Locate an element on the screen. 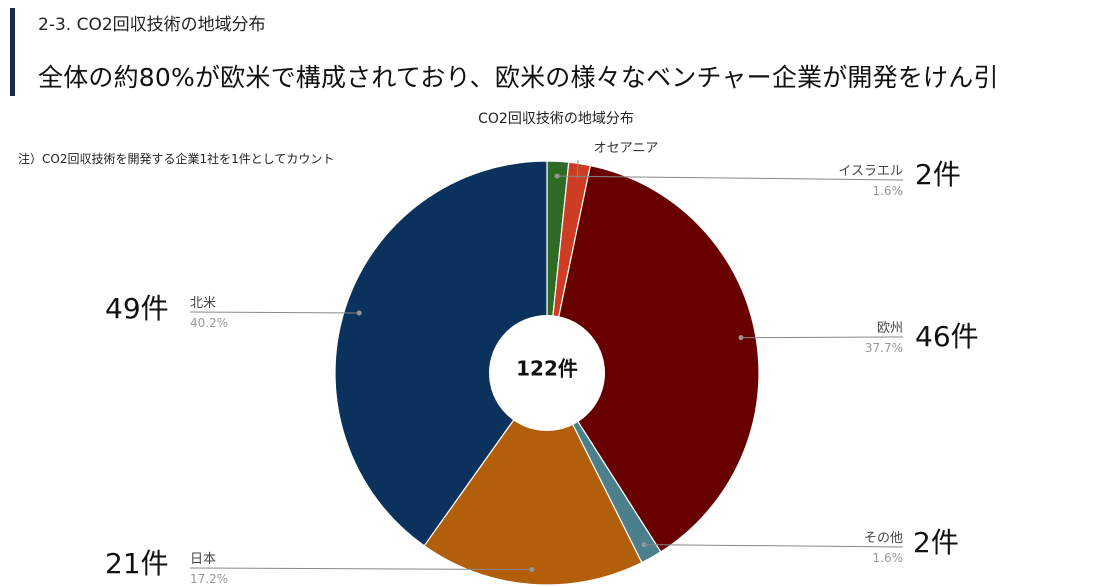  leader-line-israel is located at coordinates (730, 178).